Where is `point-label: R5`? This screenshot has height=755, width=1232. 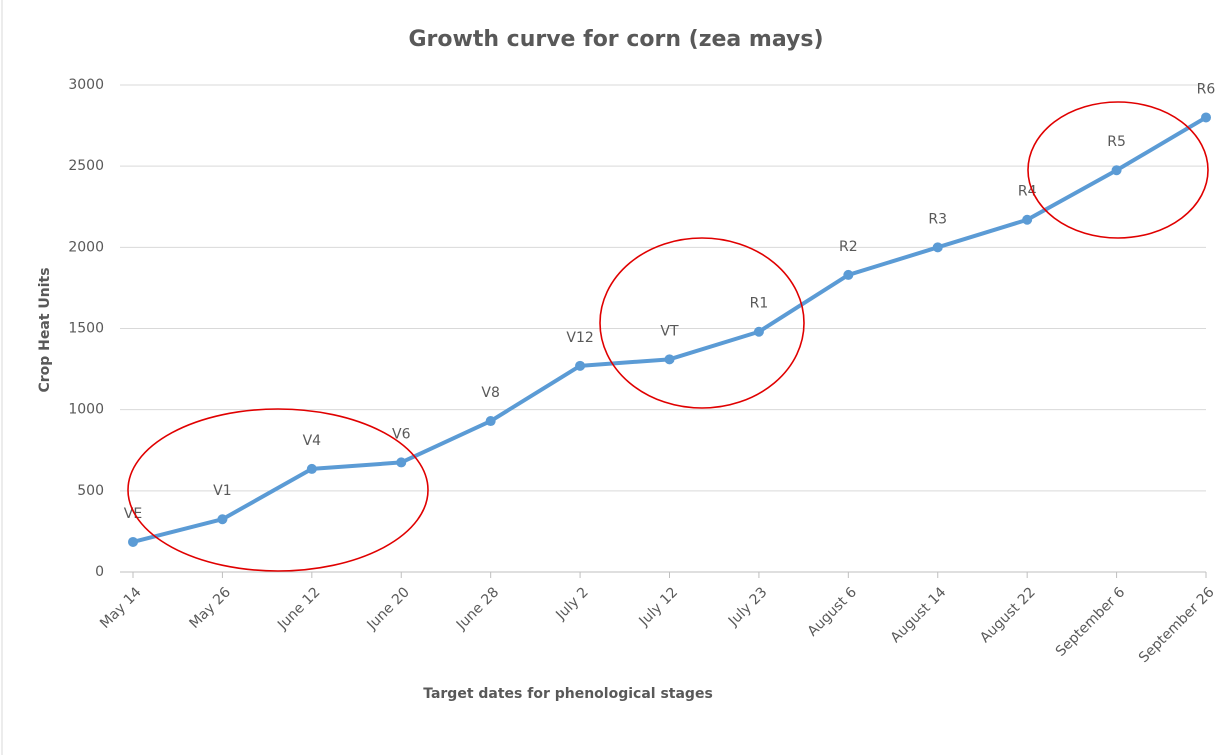
point-label: R5 is located at coordinates (1116, 142).